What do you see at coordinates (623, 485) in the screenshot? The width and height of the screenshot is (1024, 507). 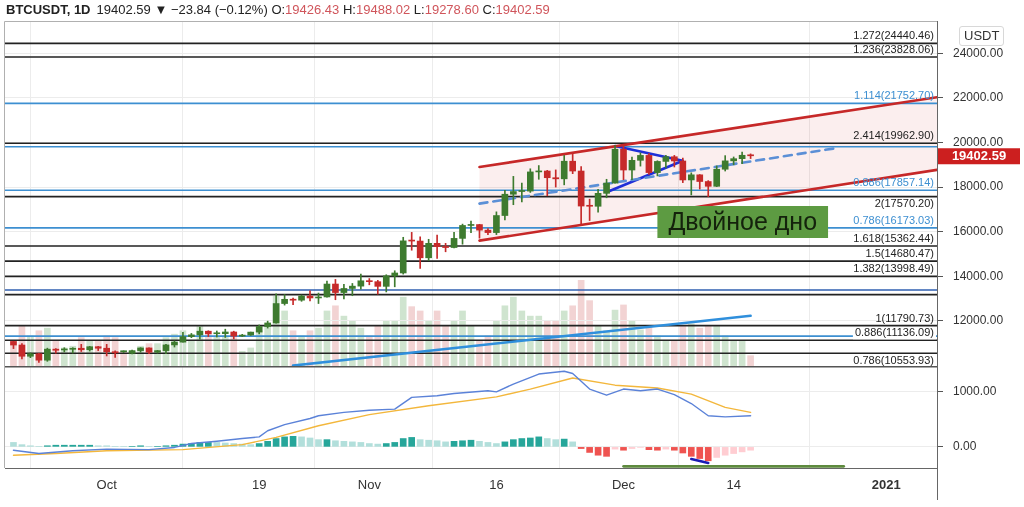 I see `x-tick-label: Dec` at bounding box center [623, 485].